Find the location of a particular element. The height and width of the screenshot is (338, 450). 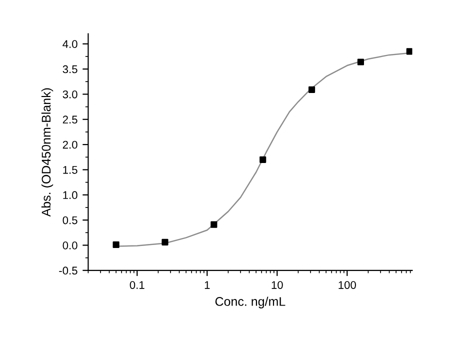

y-tick-label: 0.0 is located at coordinates (70, 245).